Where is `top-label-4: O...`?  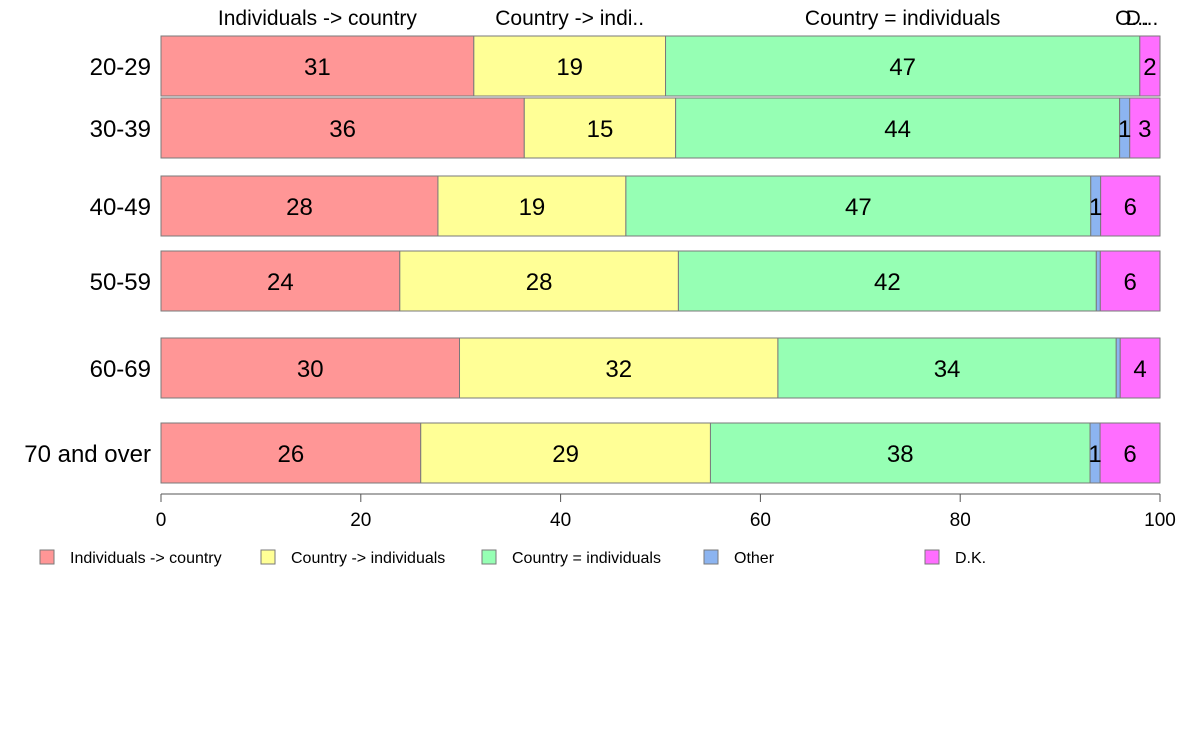
top-label-4: O... is located at coordinates (1132, 18).